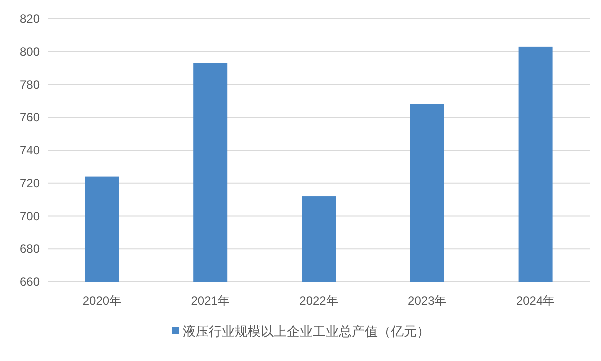 The height and width of the screenshot is (361, 601). Describe the element at coordinates (30, 51) in the screenshot. I see `y-tick-label: 800` at that location.